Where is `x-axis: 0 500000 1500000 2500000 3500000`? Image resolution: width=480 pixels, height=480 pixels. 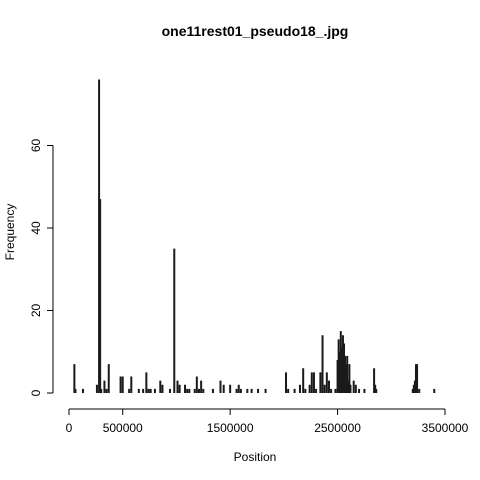 x-axis: 0 500000 1500000 2500000 3500000 is located at coordinates (267, 422).